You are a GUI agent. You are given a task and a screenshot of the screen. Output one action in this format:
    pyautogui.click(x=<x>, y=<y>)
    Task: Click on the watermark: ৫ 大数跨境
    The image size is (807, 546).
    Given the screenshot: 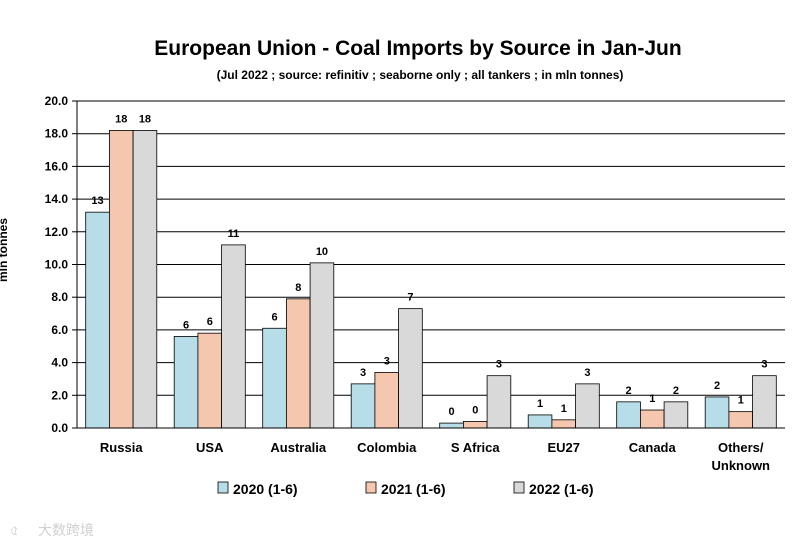 What is the action you would take?
    pyautogui.click(x=52, y=531)
    